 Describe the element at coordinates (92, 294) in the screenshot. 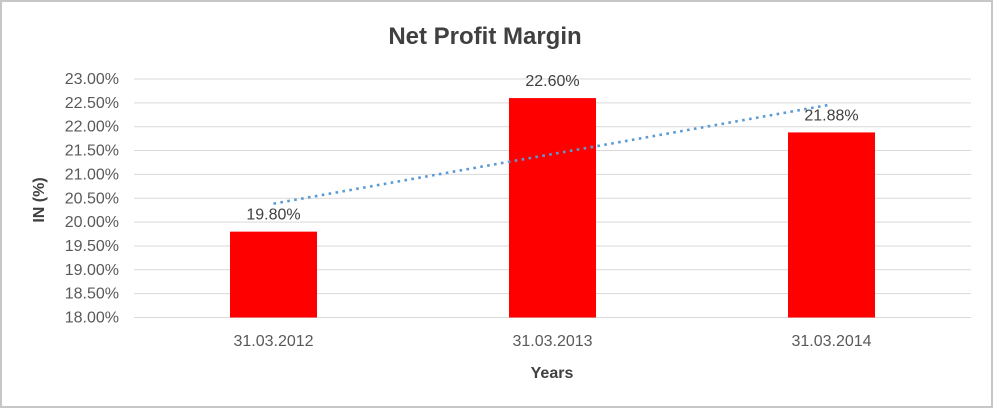

I see `y-tick-label: 18.50%` at that location.